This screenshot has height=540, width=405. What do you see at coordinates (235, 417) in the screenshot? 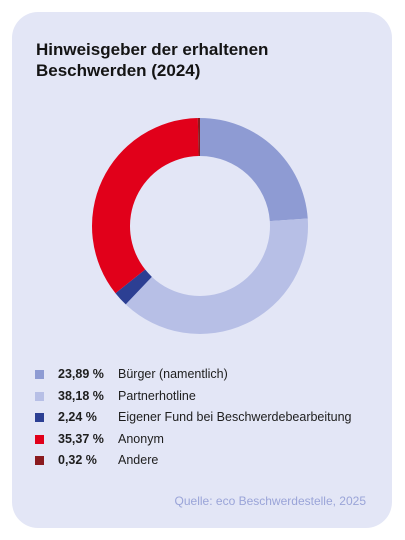
I see `legend-label: Eigener Fund bei Beschwerdebearbeitung` at bounding box center [235, 417].